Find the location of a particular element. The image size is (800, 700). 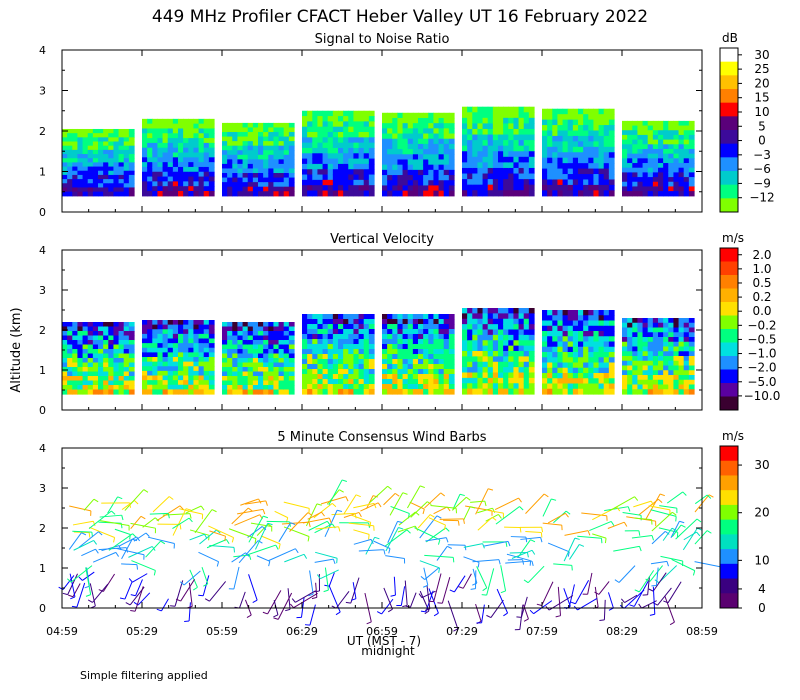

colorbar-tick-label: −9 is located at coordinates (762, 183).